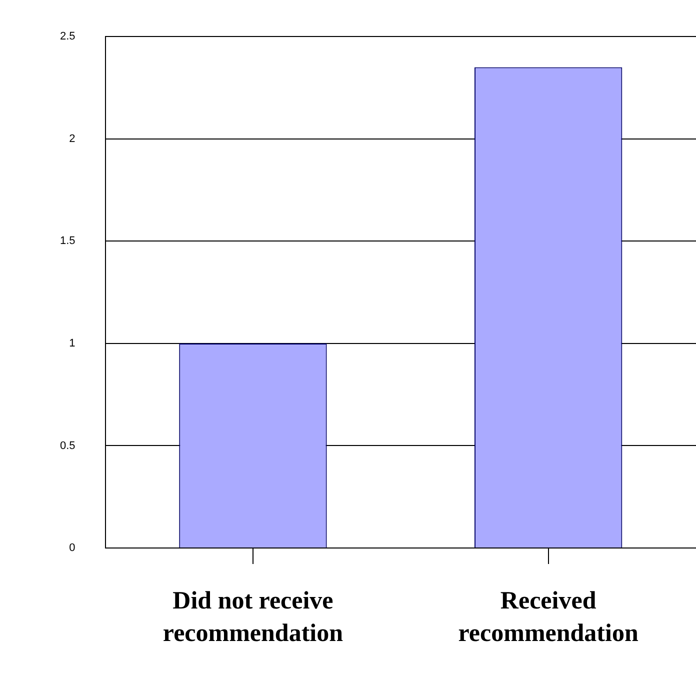  I want to click on y-tick-label: 1, so click(72, 343).